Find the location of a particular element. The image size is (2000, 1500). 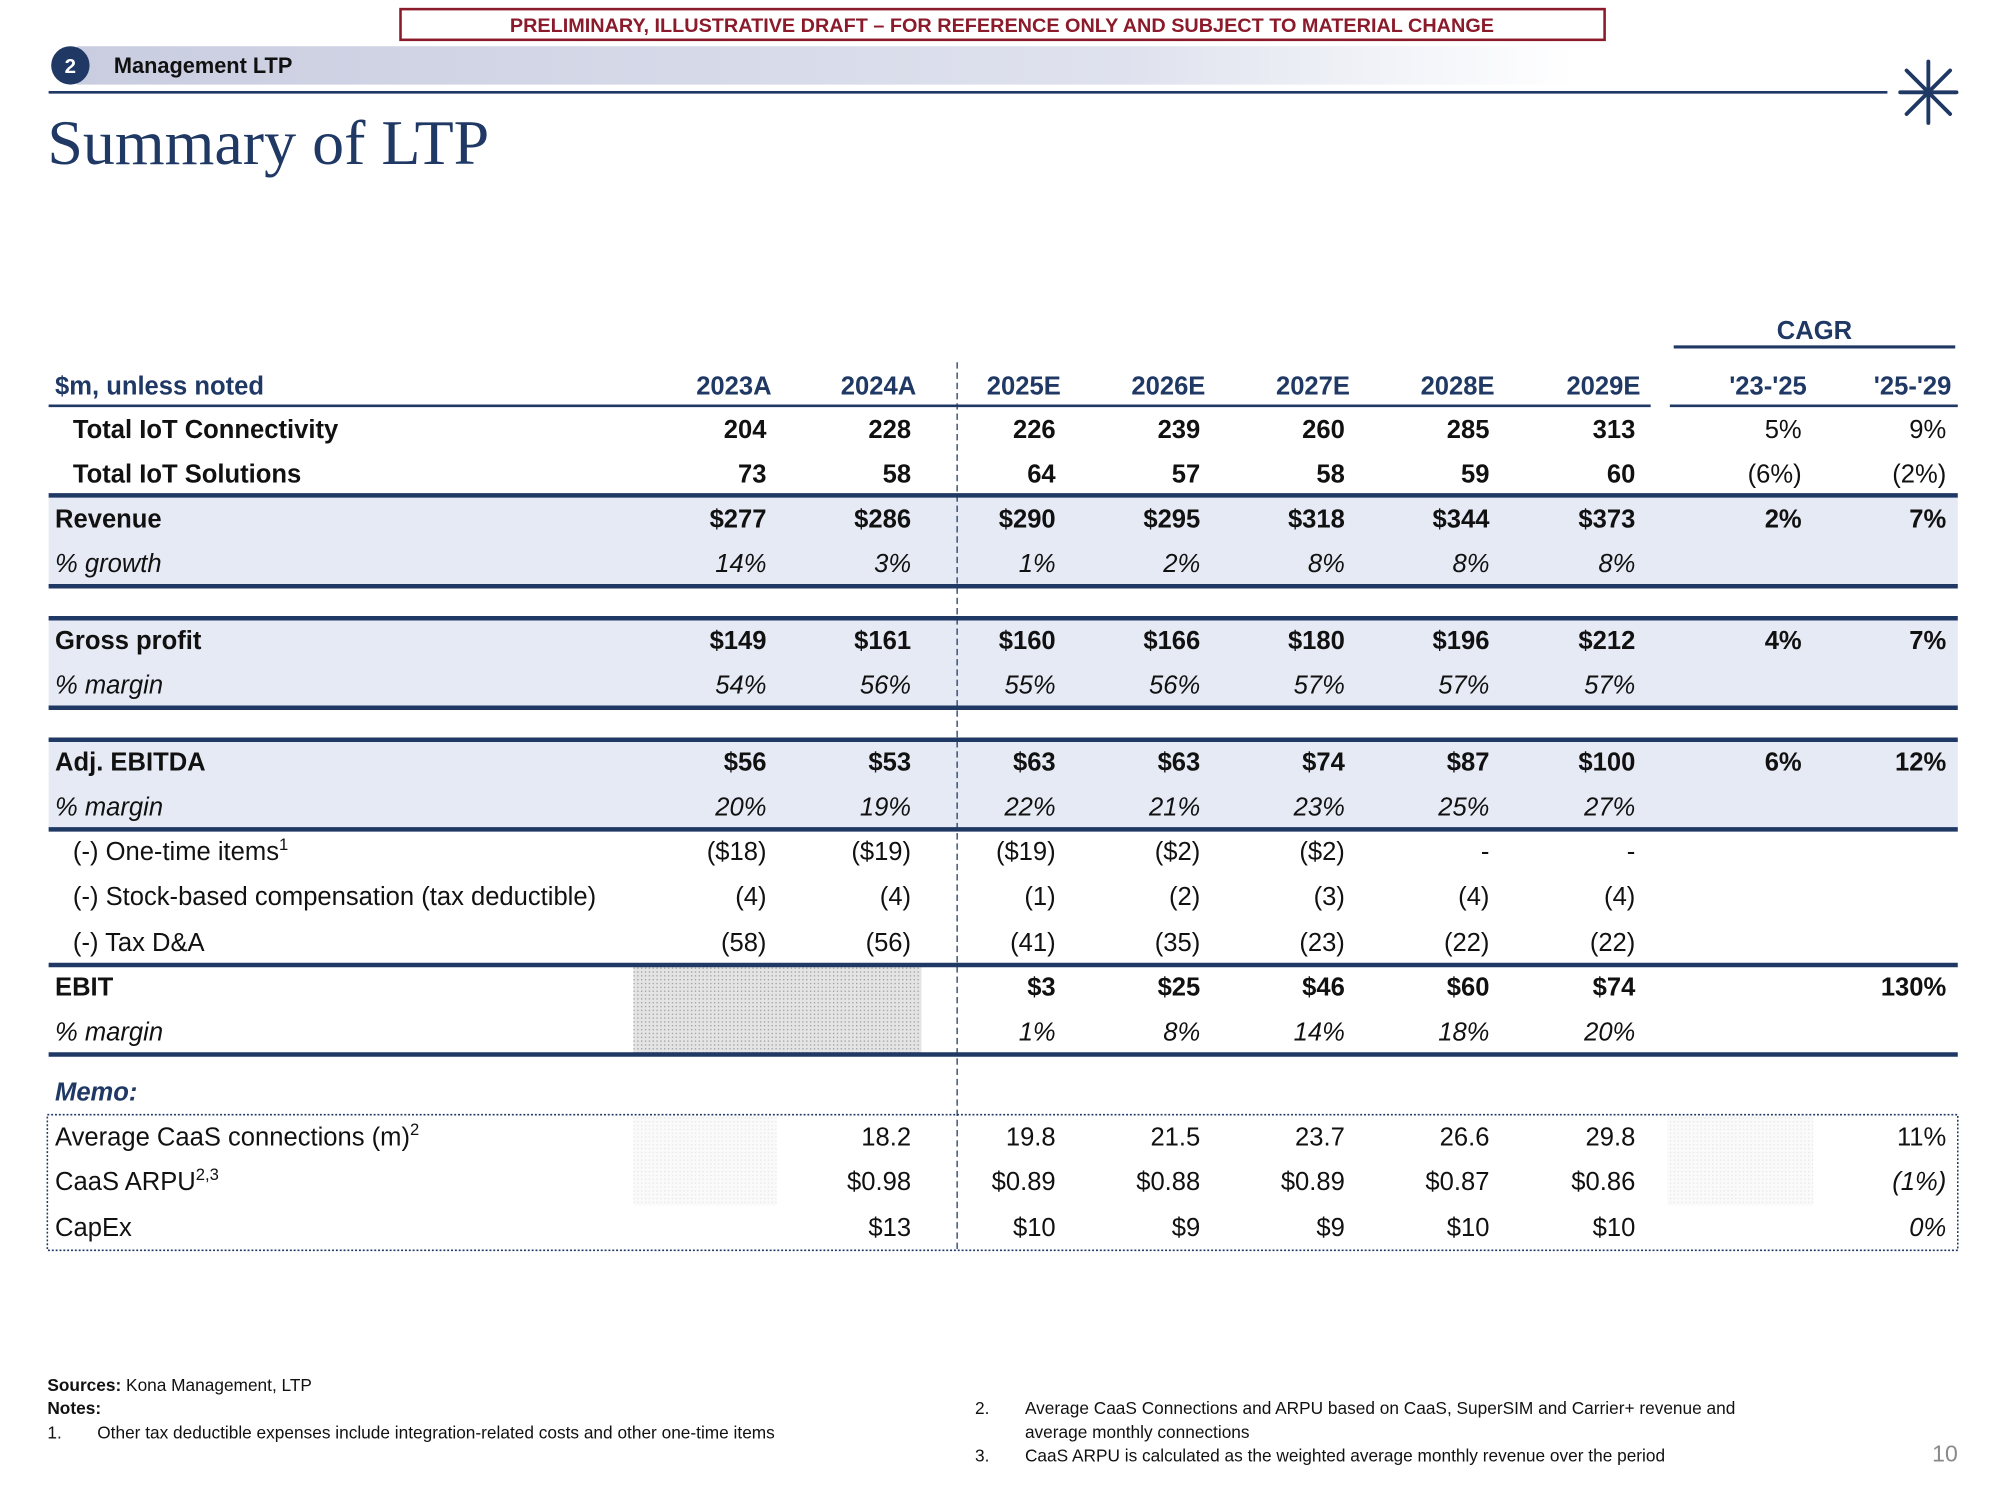

row-label-text: Average CaaS connections (m) is located at coordinates (232, 1137).